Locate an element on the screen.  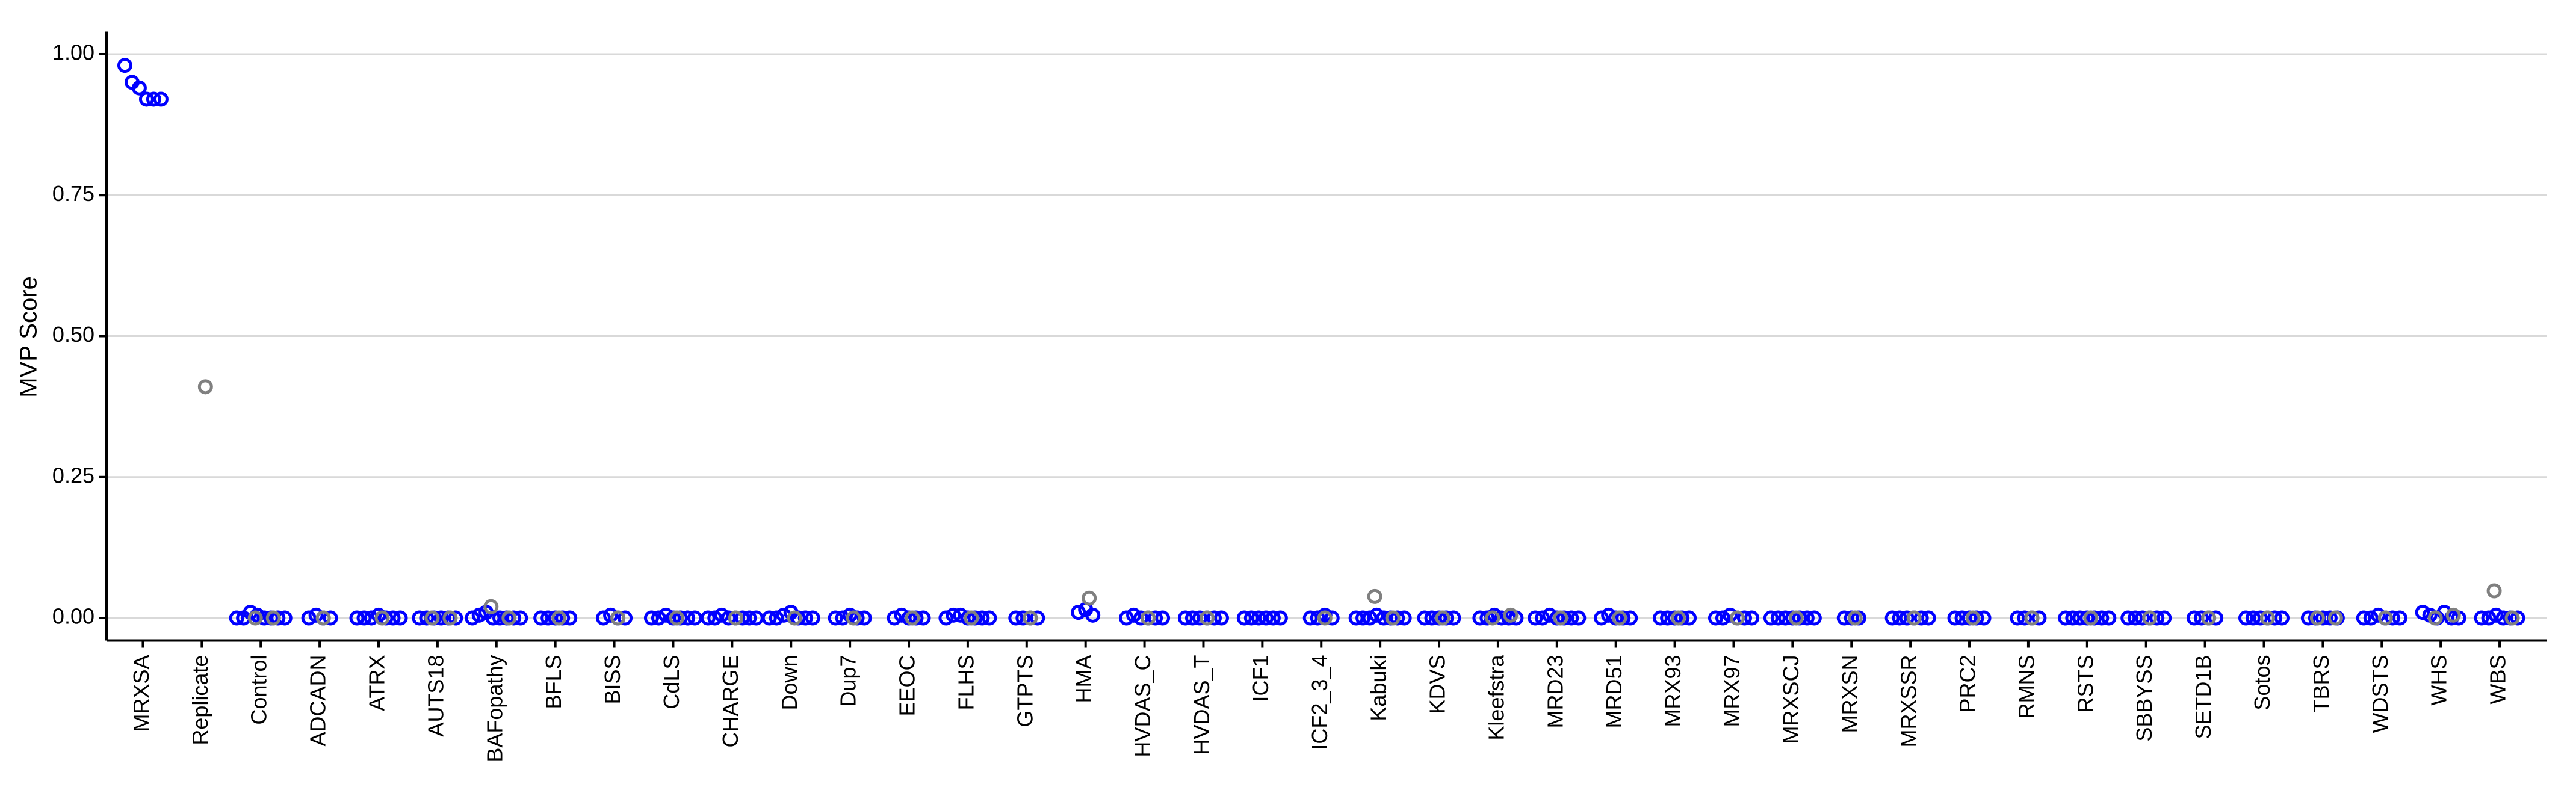
x-tick-label: GTPTS is located at coordinates (1024, 691).